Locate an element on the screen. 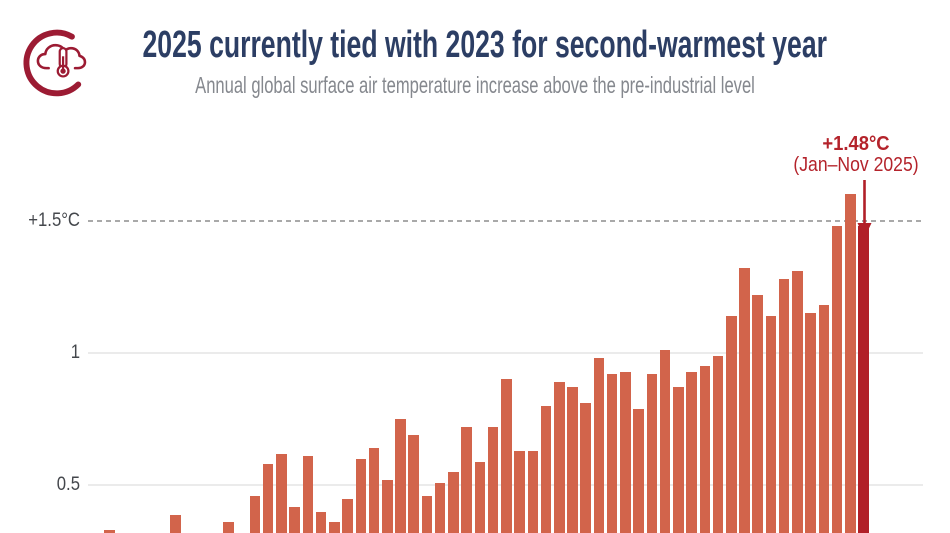 The height and width of the screenshot is (533, 950). bar-2022 is located at coordinates (824, 419).